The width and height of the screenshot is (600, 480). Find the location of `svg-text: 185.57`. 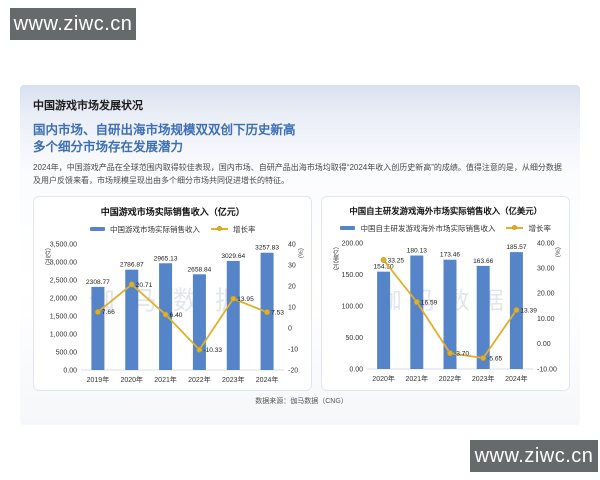

svg-text: 185.57 is located at coordinates (517, 247).